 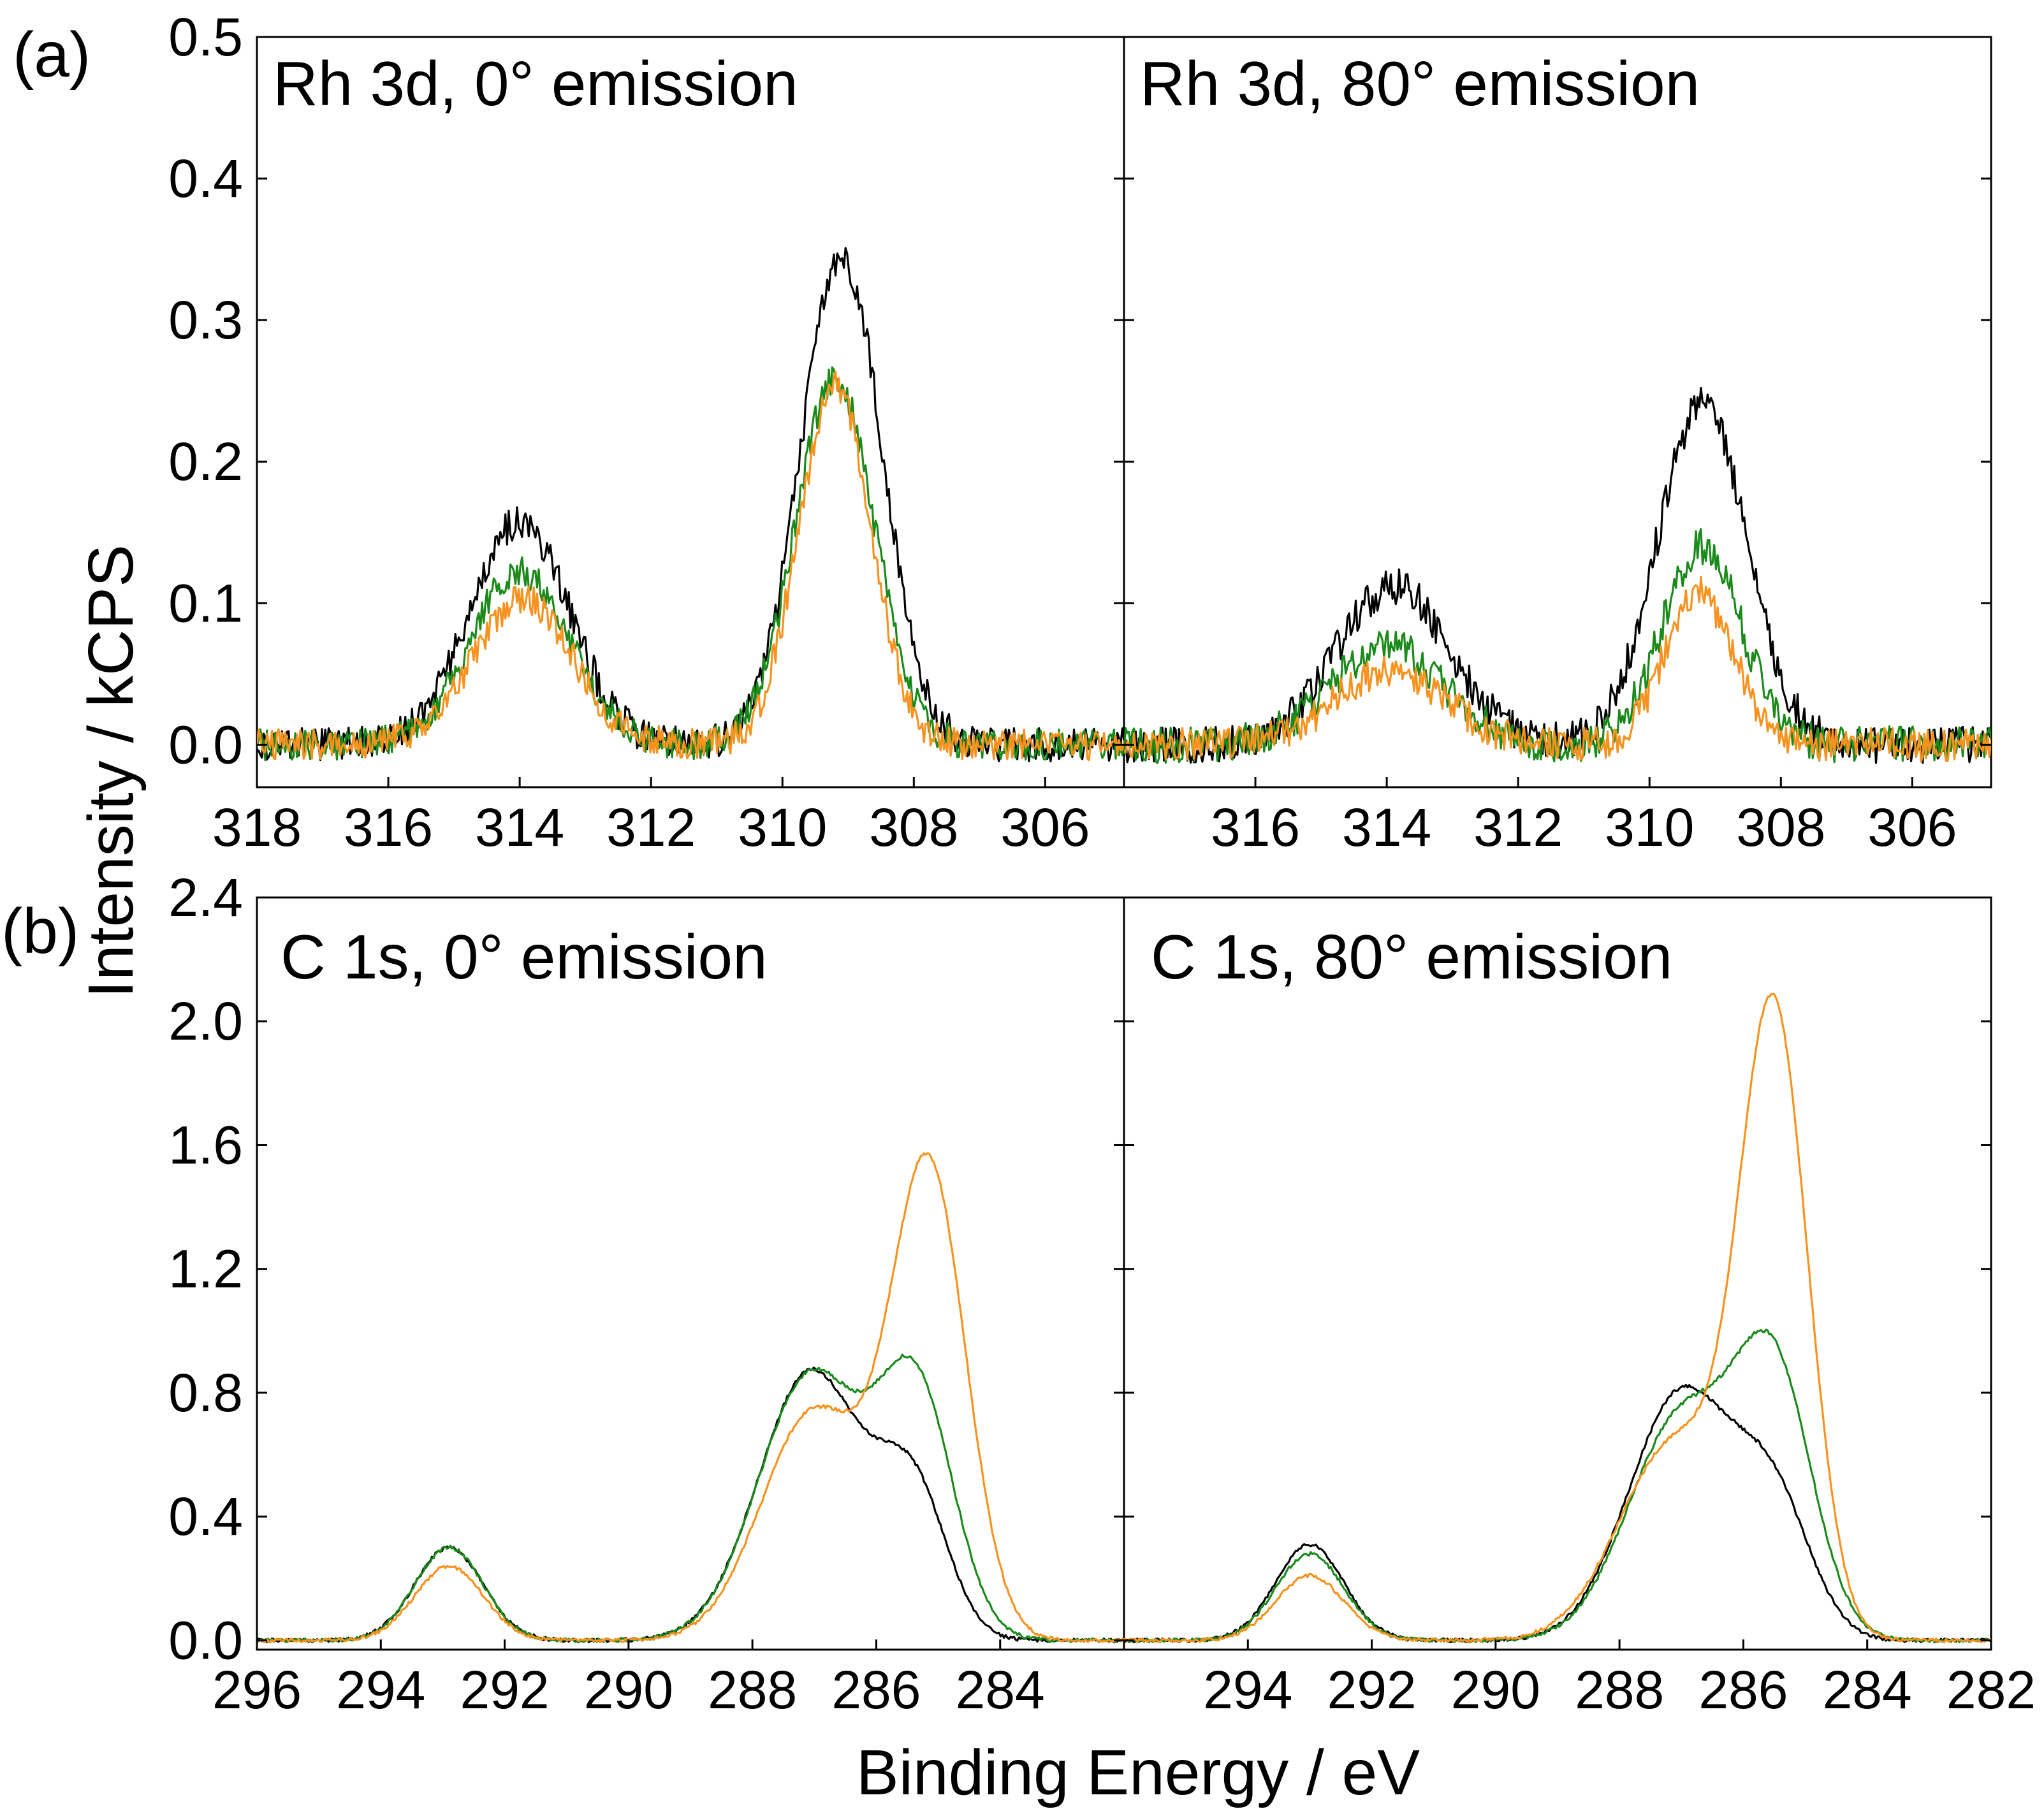 What do you see at coordinates (205, 897) in the screenshot?
I see `y-tick-label: 2.4` at bounding box center [205, 897].